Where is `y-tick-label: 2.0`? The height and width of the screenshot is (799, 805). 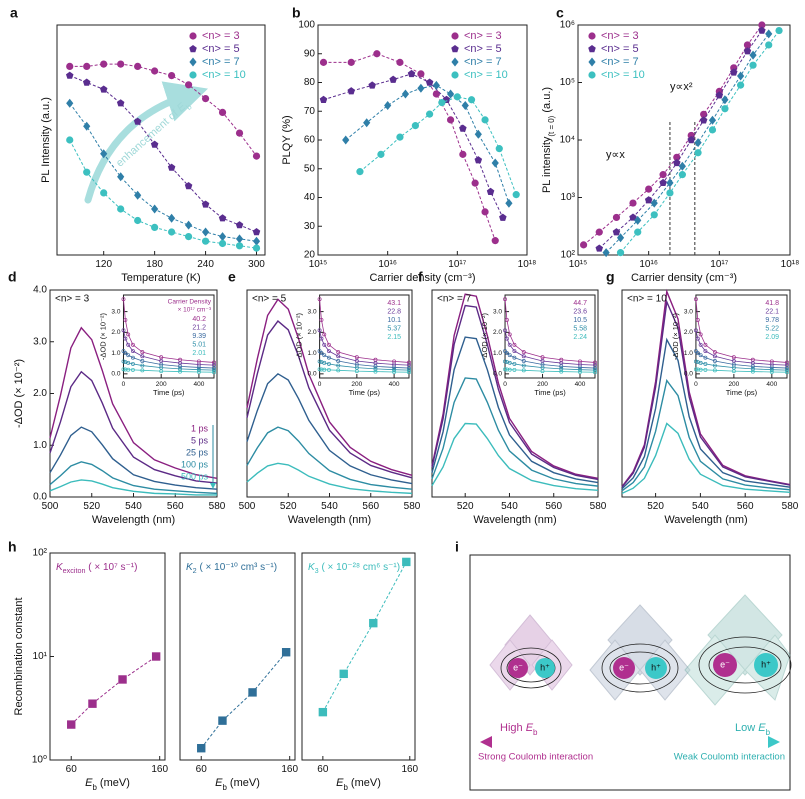
y-tick-label: 2.0 is located at coordinates (497, 332).